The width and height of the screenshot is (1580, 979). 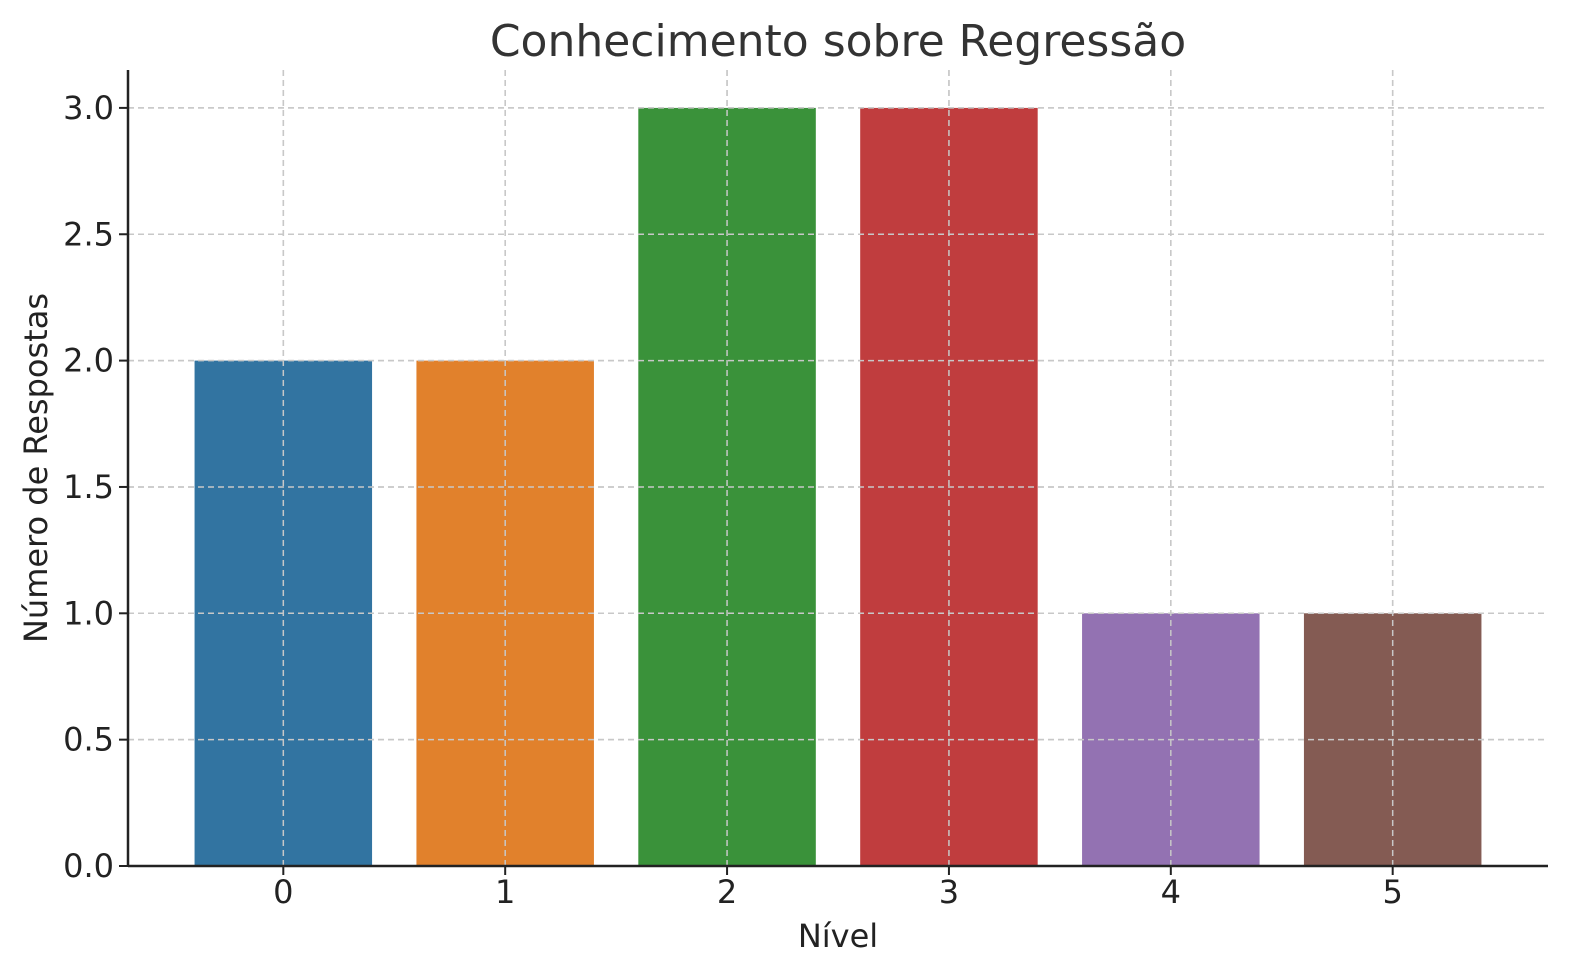 I want to click on y-axis-label: Número de Respostas, so click(x=36, y=468).